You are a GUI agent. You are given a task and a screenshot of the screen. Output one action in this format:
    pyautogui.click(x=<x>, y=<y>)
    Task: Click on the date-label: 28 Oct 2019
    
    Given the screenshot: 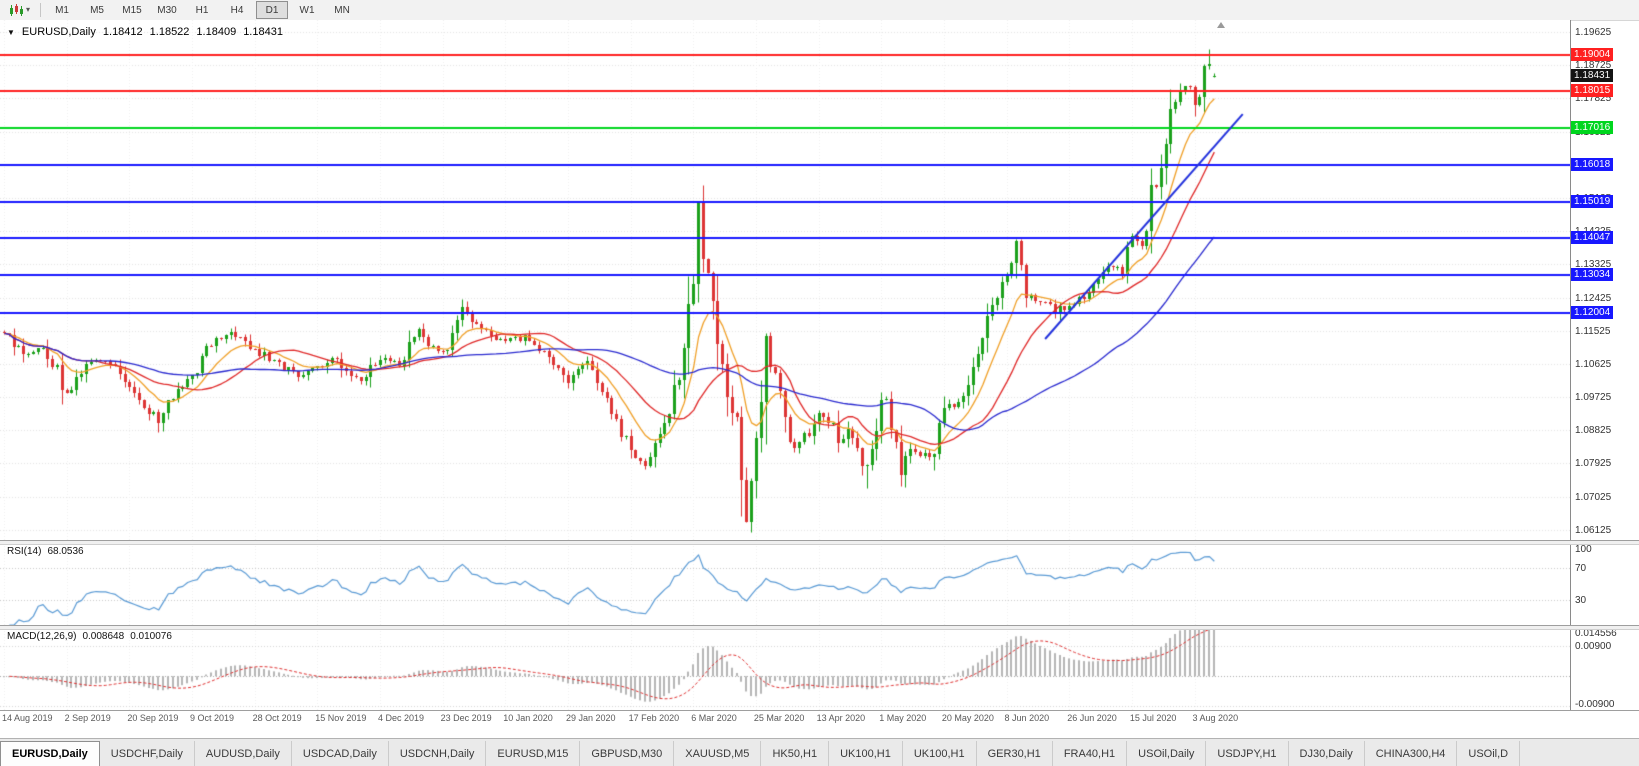 What is the action you would take?
    pyautogui.click(x=277, y=718)
    